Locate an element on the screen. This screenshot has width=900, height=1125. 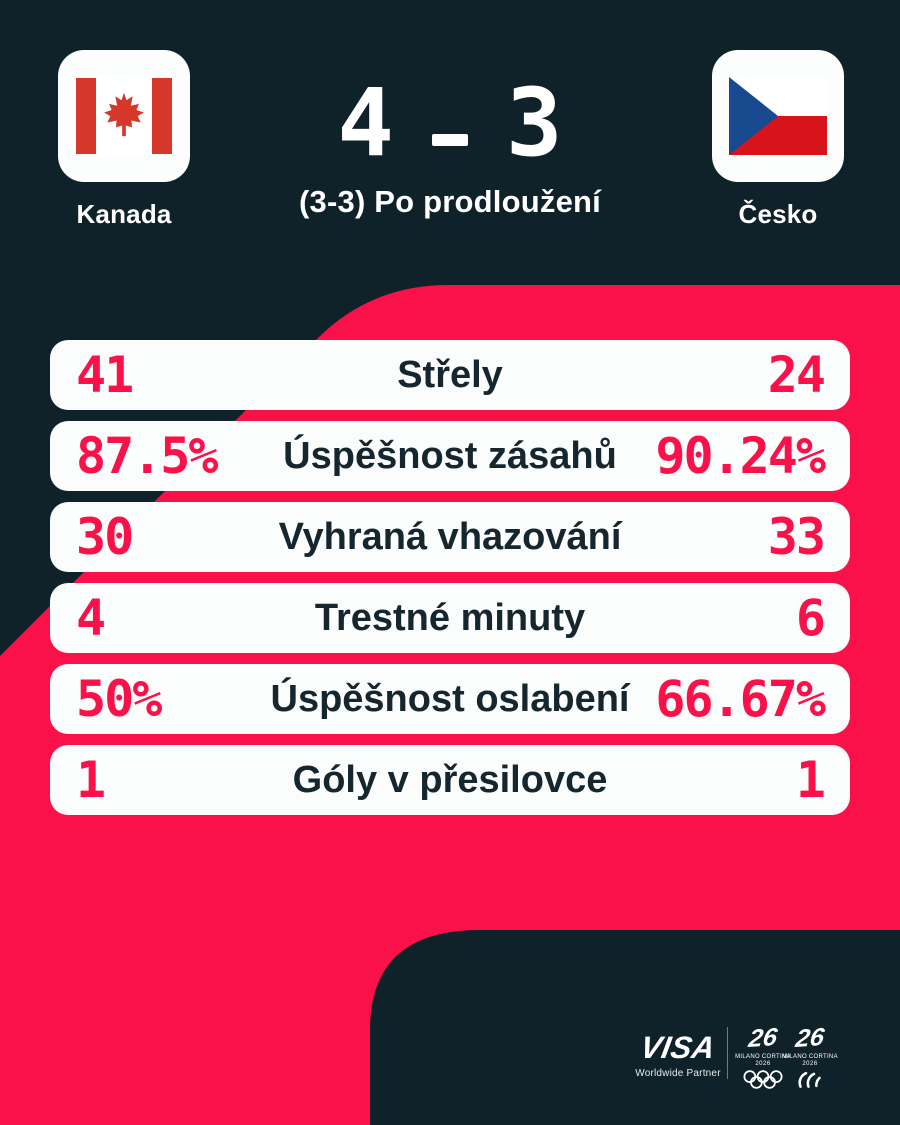
away-stat-value: 90.24% is located at coordinates (740, 456).